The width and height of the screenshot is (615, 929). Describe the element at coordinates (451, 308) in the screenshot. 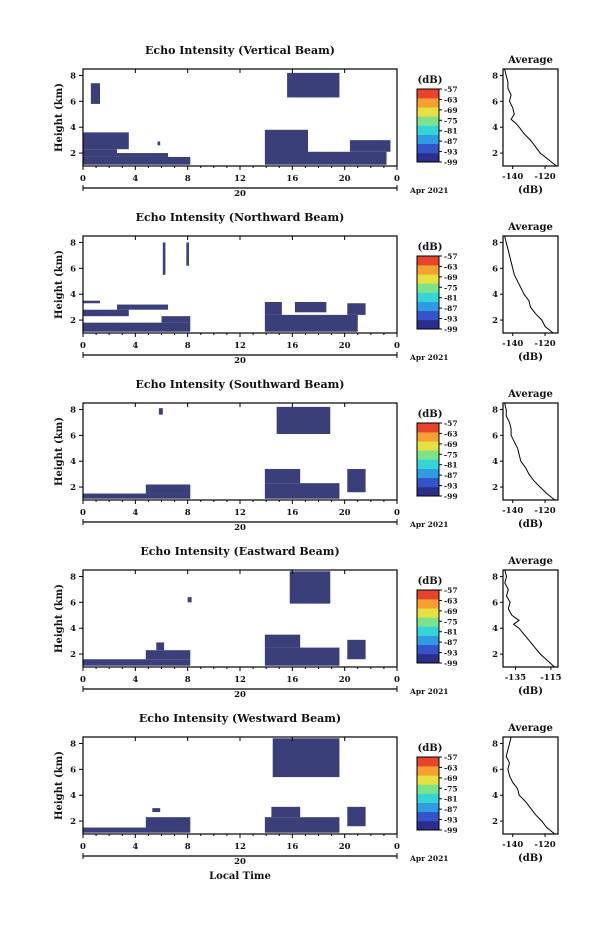

I see `colorbar-tick-label: -87` at that location.